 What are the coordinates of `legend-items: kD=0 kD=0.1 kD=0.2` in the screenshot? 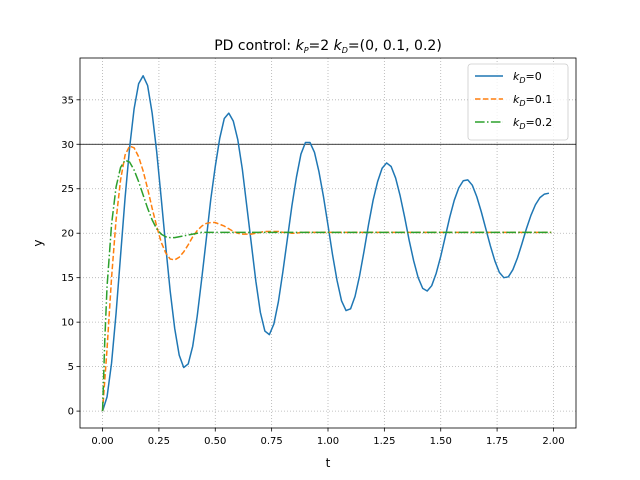 It's located at (513, 100).